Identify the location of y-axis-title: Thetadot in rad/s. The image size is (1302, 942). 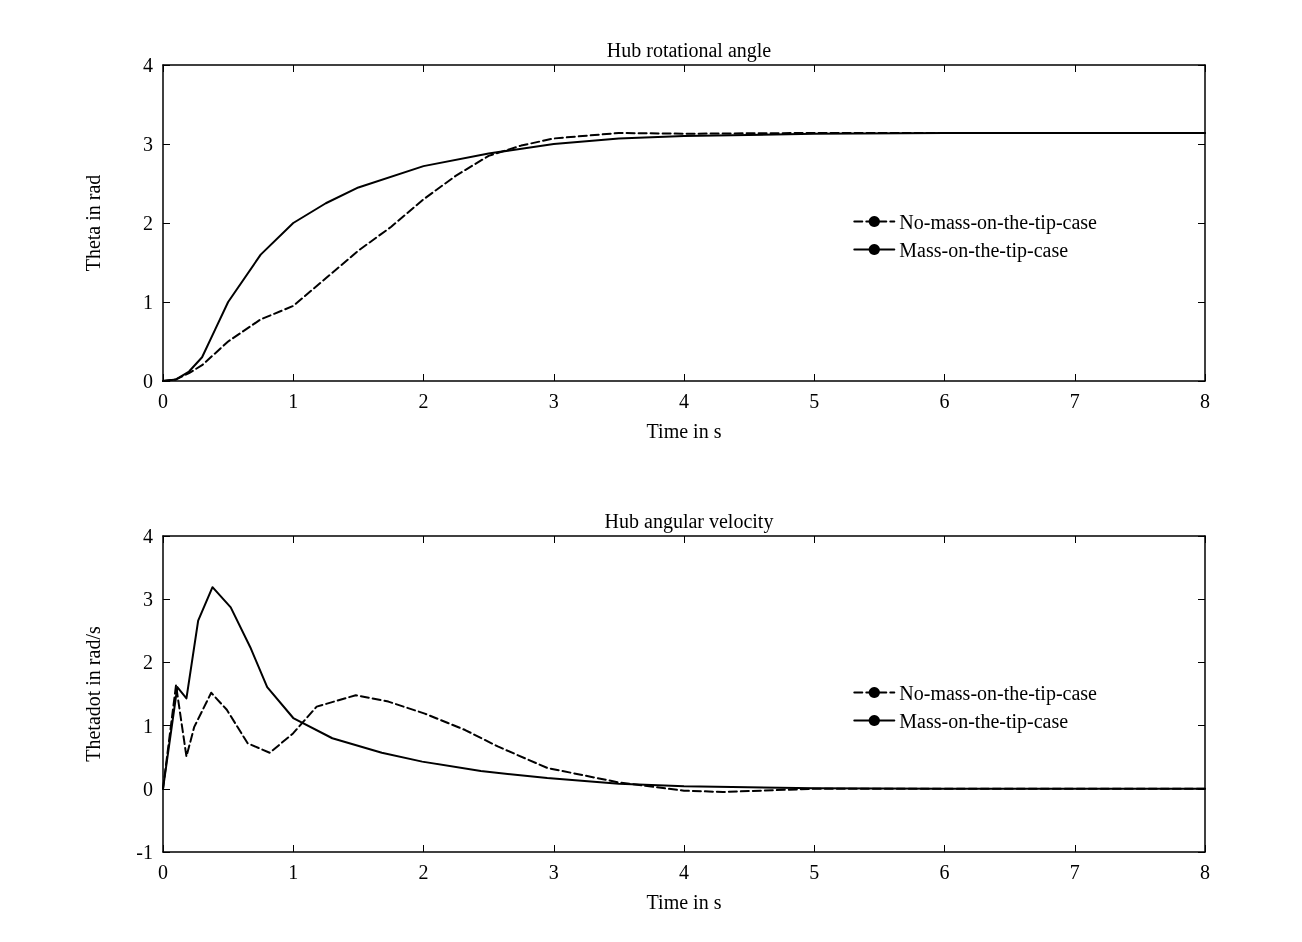
(93, 694).